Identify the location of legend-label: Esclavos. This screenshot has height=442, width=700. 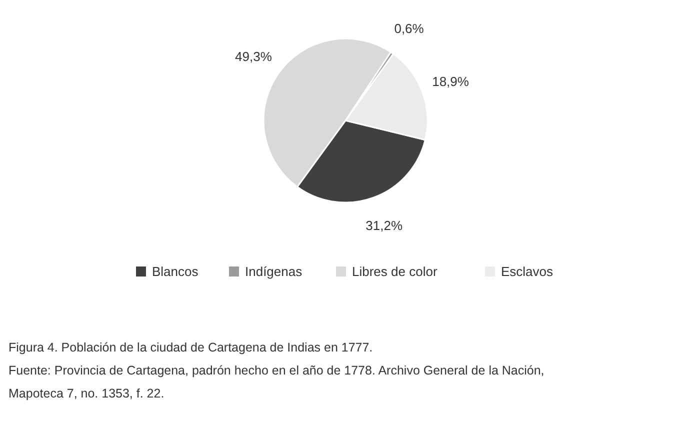
(527, 271).